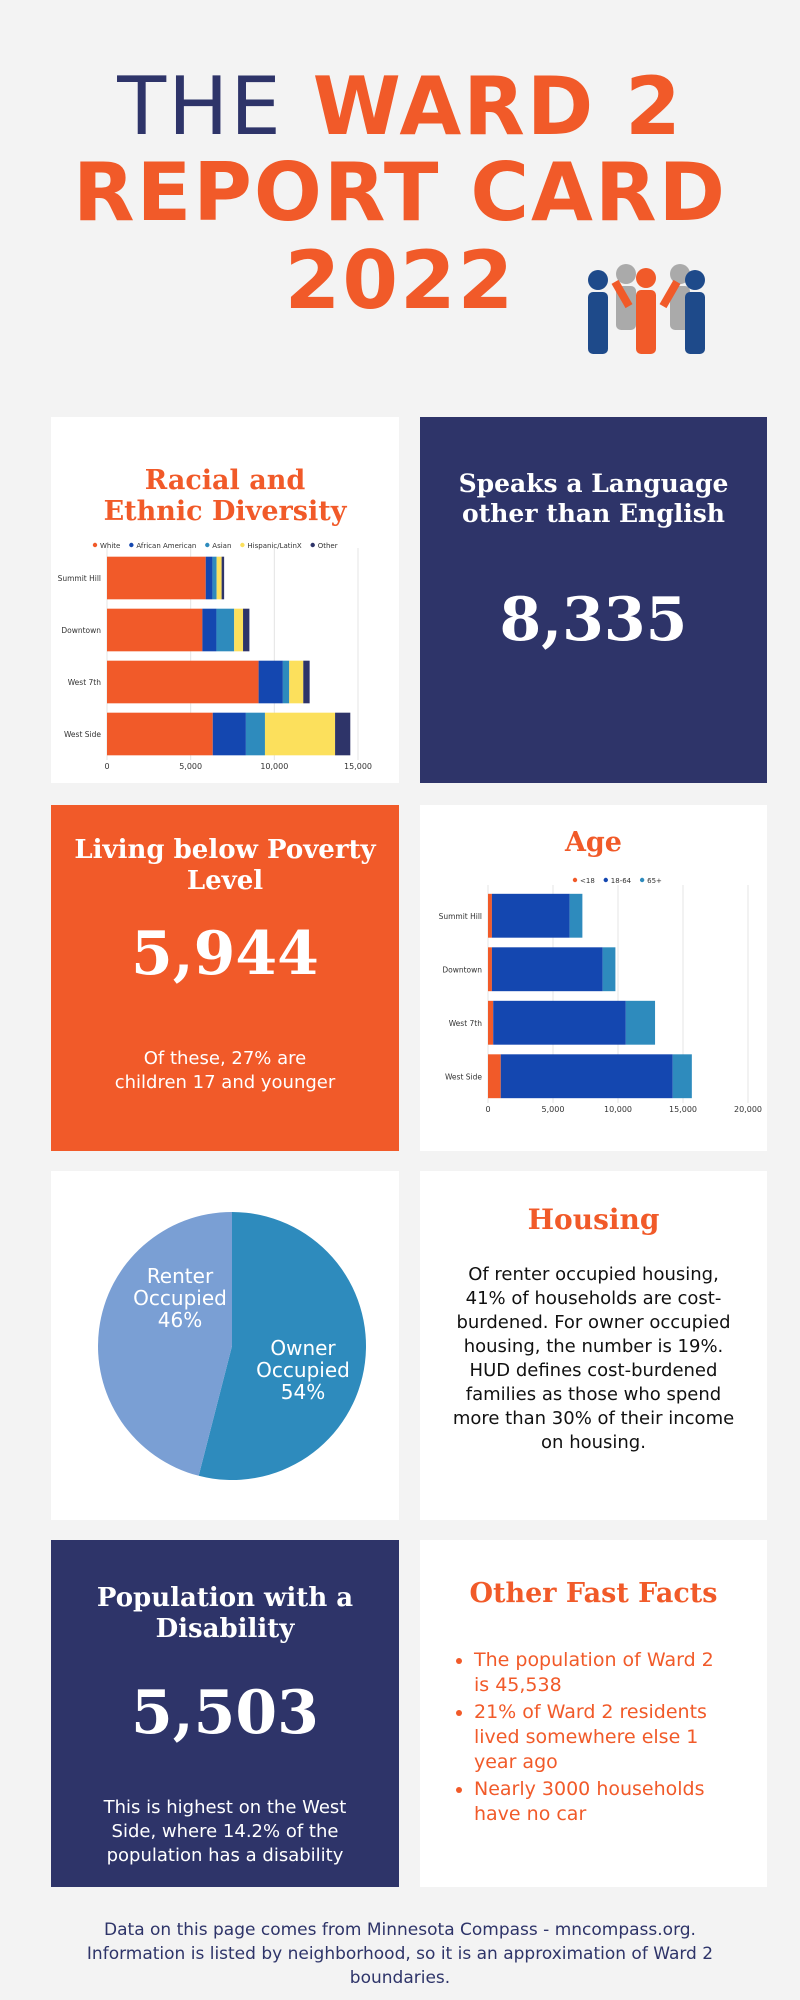 Image resolution: width=800 pixels, height=2000 pixels. What do you see at coordinates (225, 1613) in the screenshot?
I see `panel-title: Population with a Disability` at bounding box center [225, 1613].